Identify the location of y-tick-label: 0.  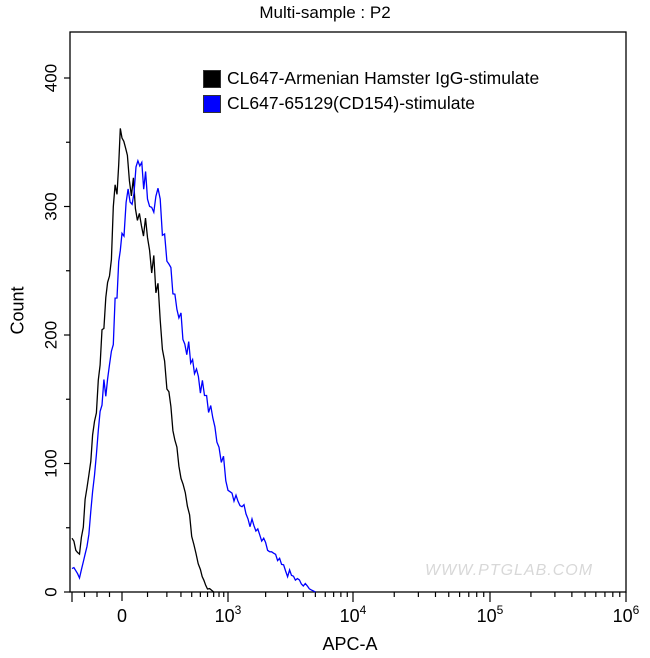
(50, 591).